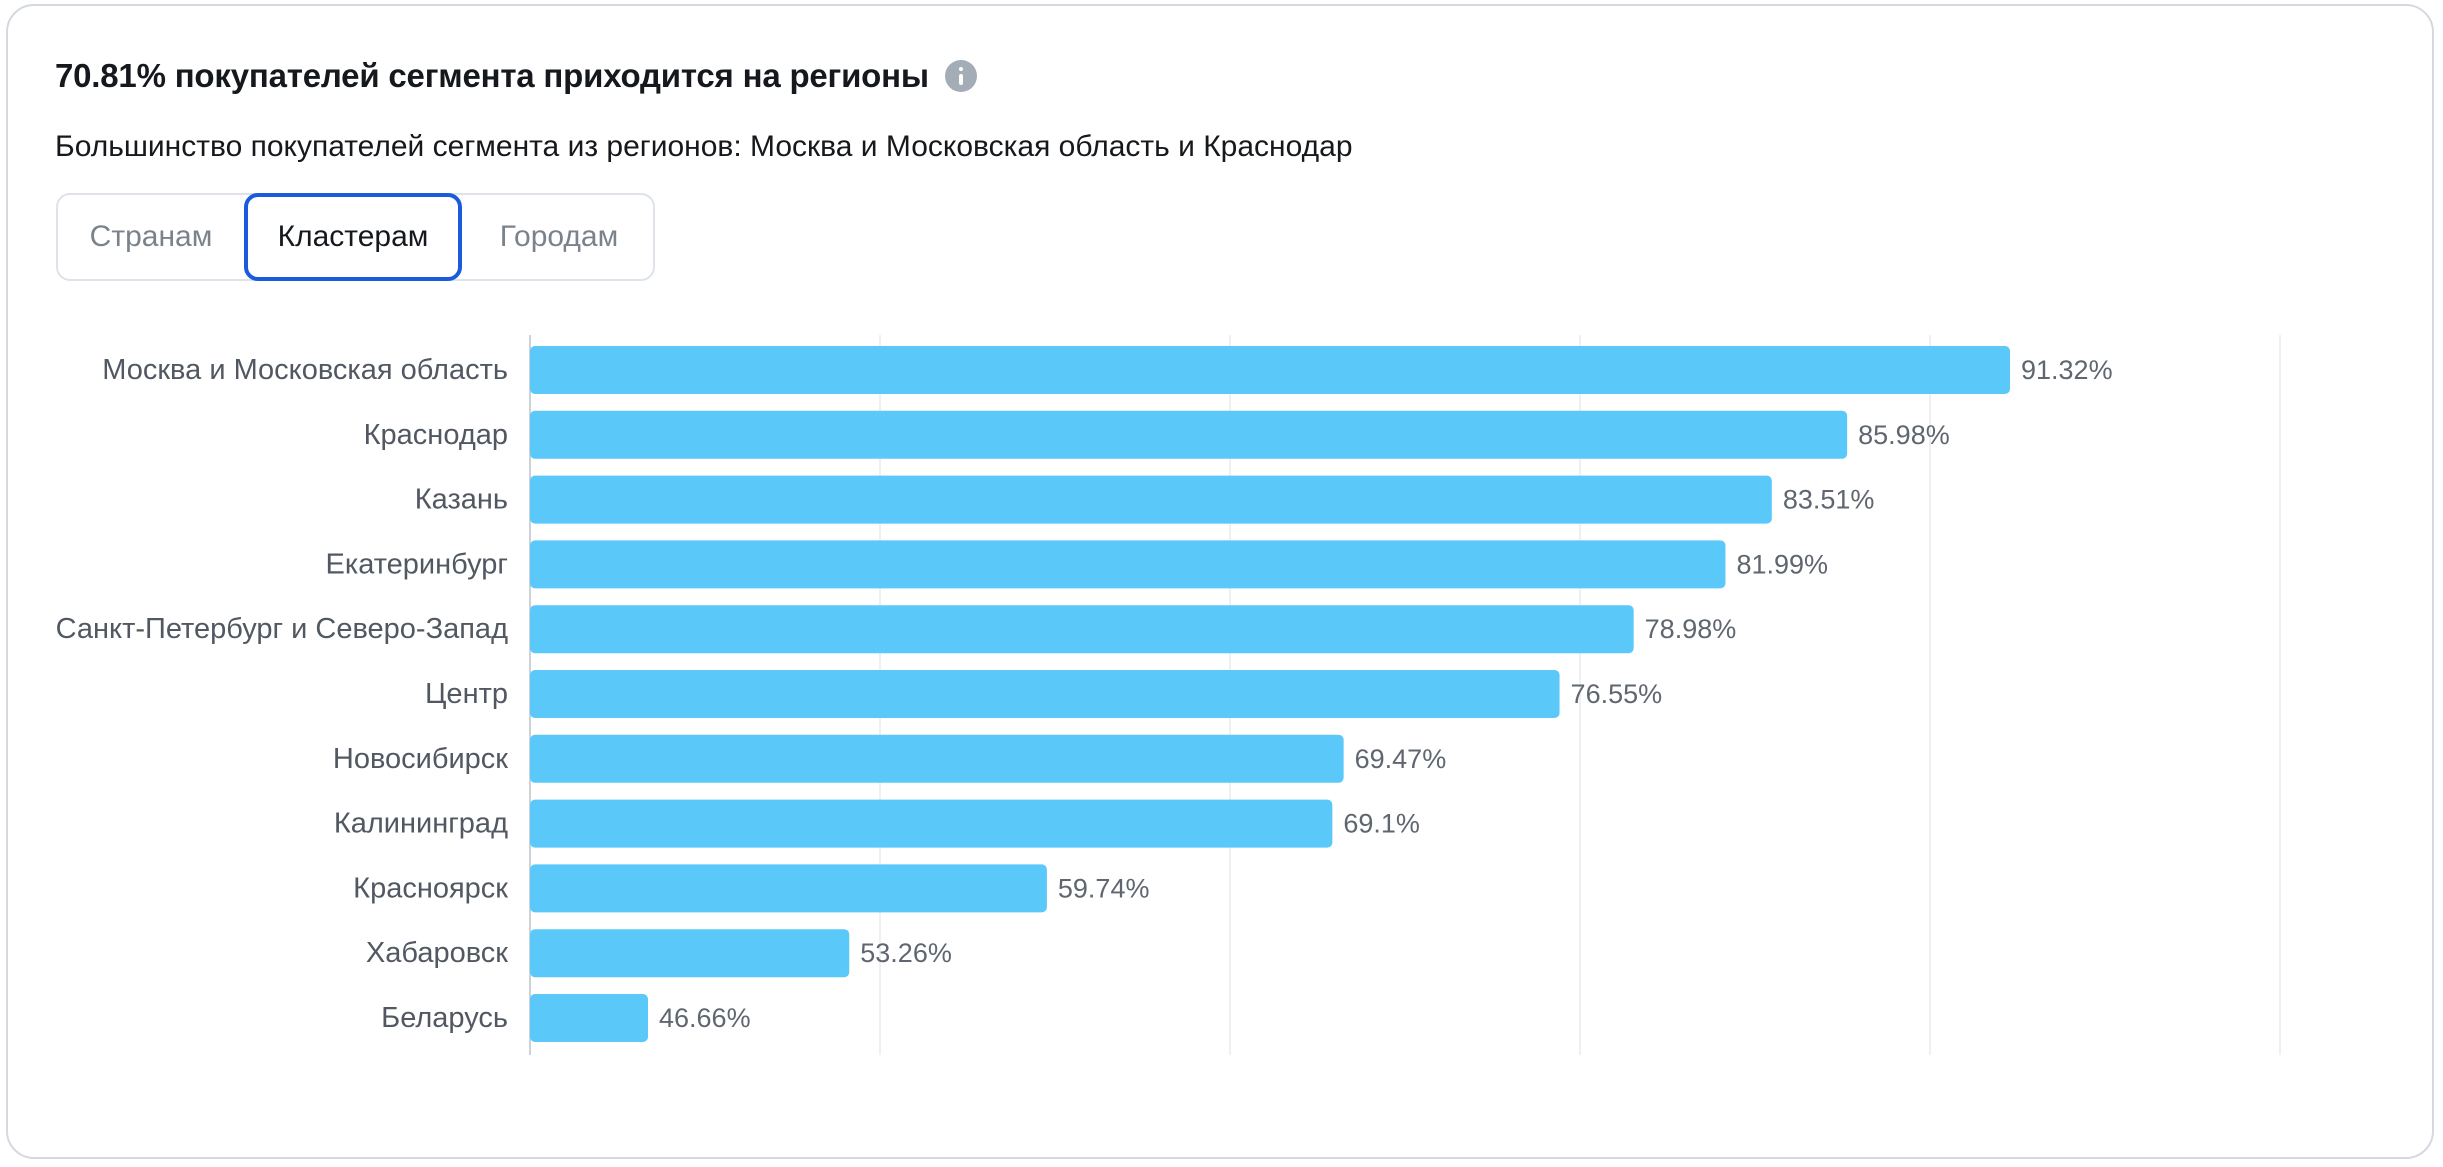 The height and width of the screenshot is (1167, 2443). I want to click on category-label: Краснодар, so click(436, 435).